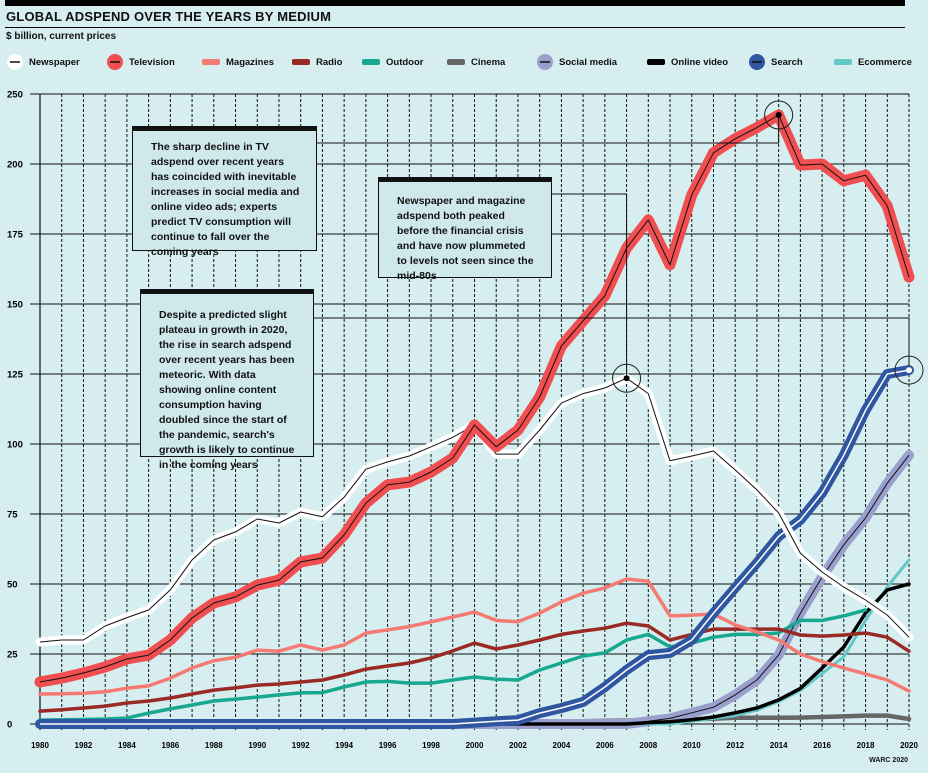  What do you see at coordinates (301, 745) in the screenshot?
I see `x-tick-label: 1992` at bounding box center [301, 745].